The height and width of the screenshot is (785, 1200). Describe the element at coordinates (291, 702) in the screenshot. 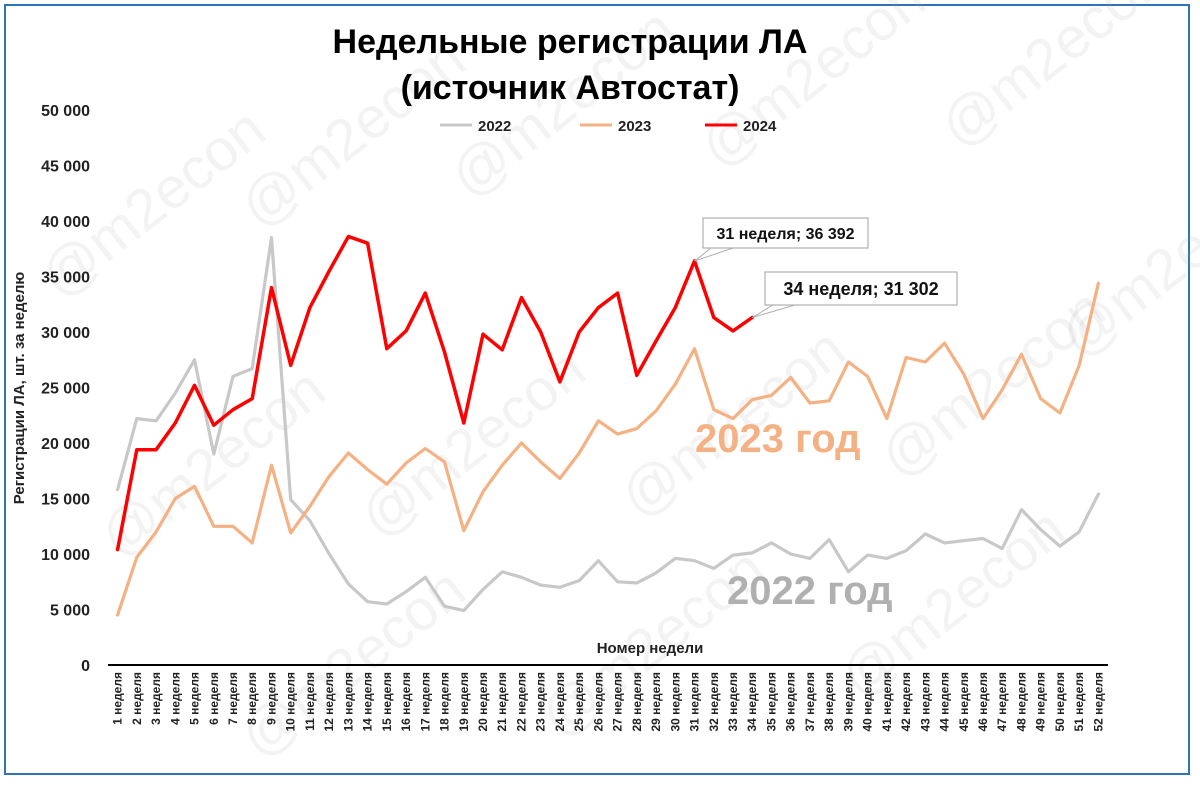

I see `x-tick-label: 10 неделя` at that location.